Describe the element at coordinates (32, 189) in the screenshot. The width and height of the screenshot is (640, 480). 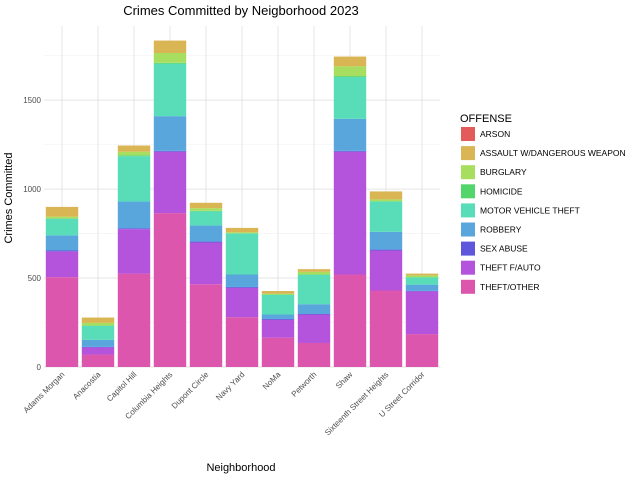
I see `y-tick-label: 1000` at that location.